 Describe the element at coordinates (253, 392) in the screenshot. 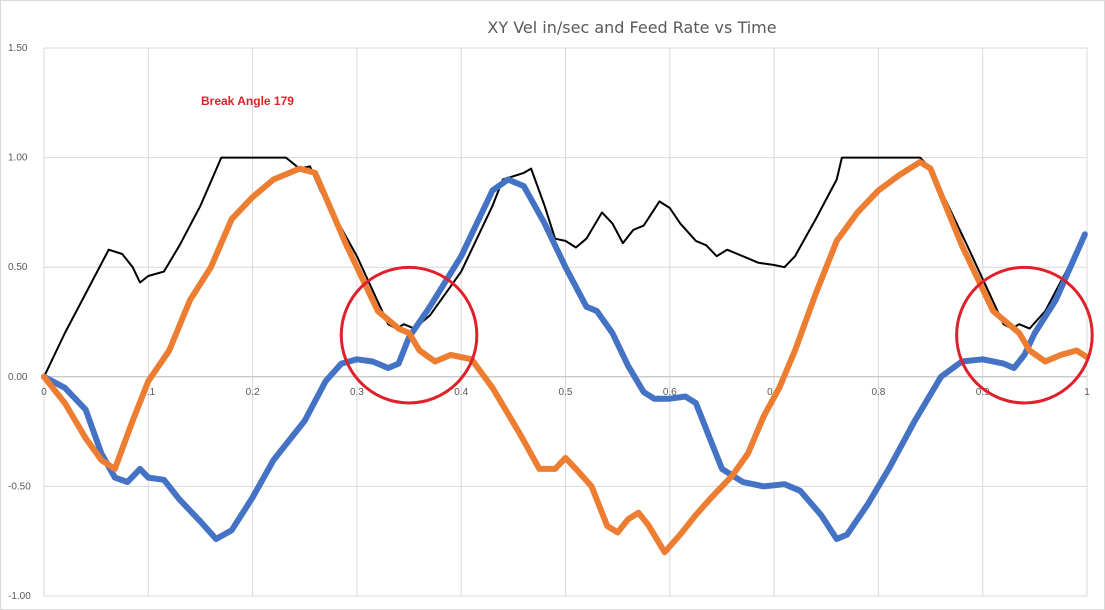

I see `x-tick-label: 0.2` at that location.